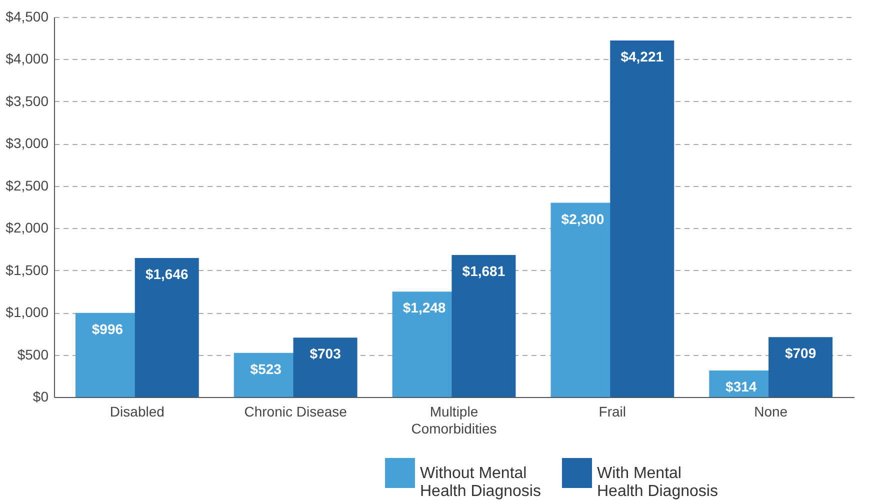 This screenshot has width=882, height=504. Describe the element at coordinates (266, 368) in the screenshot. I see `data-label: $523` at that location.